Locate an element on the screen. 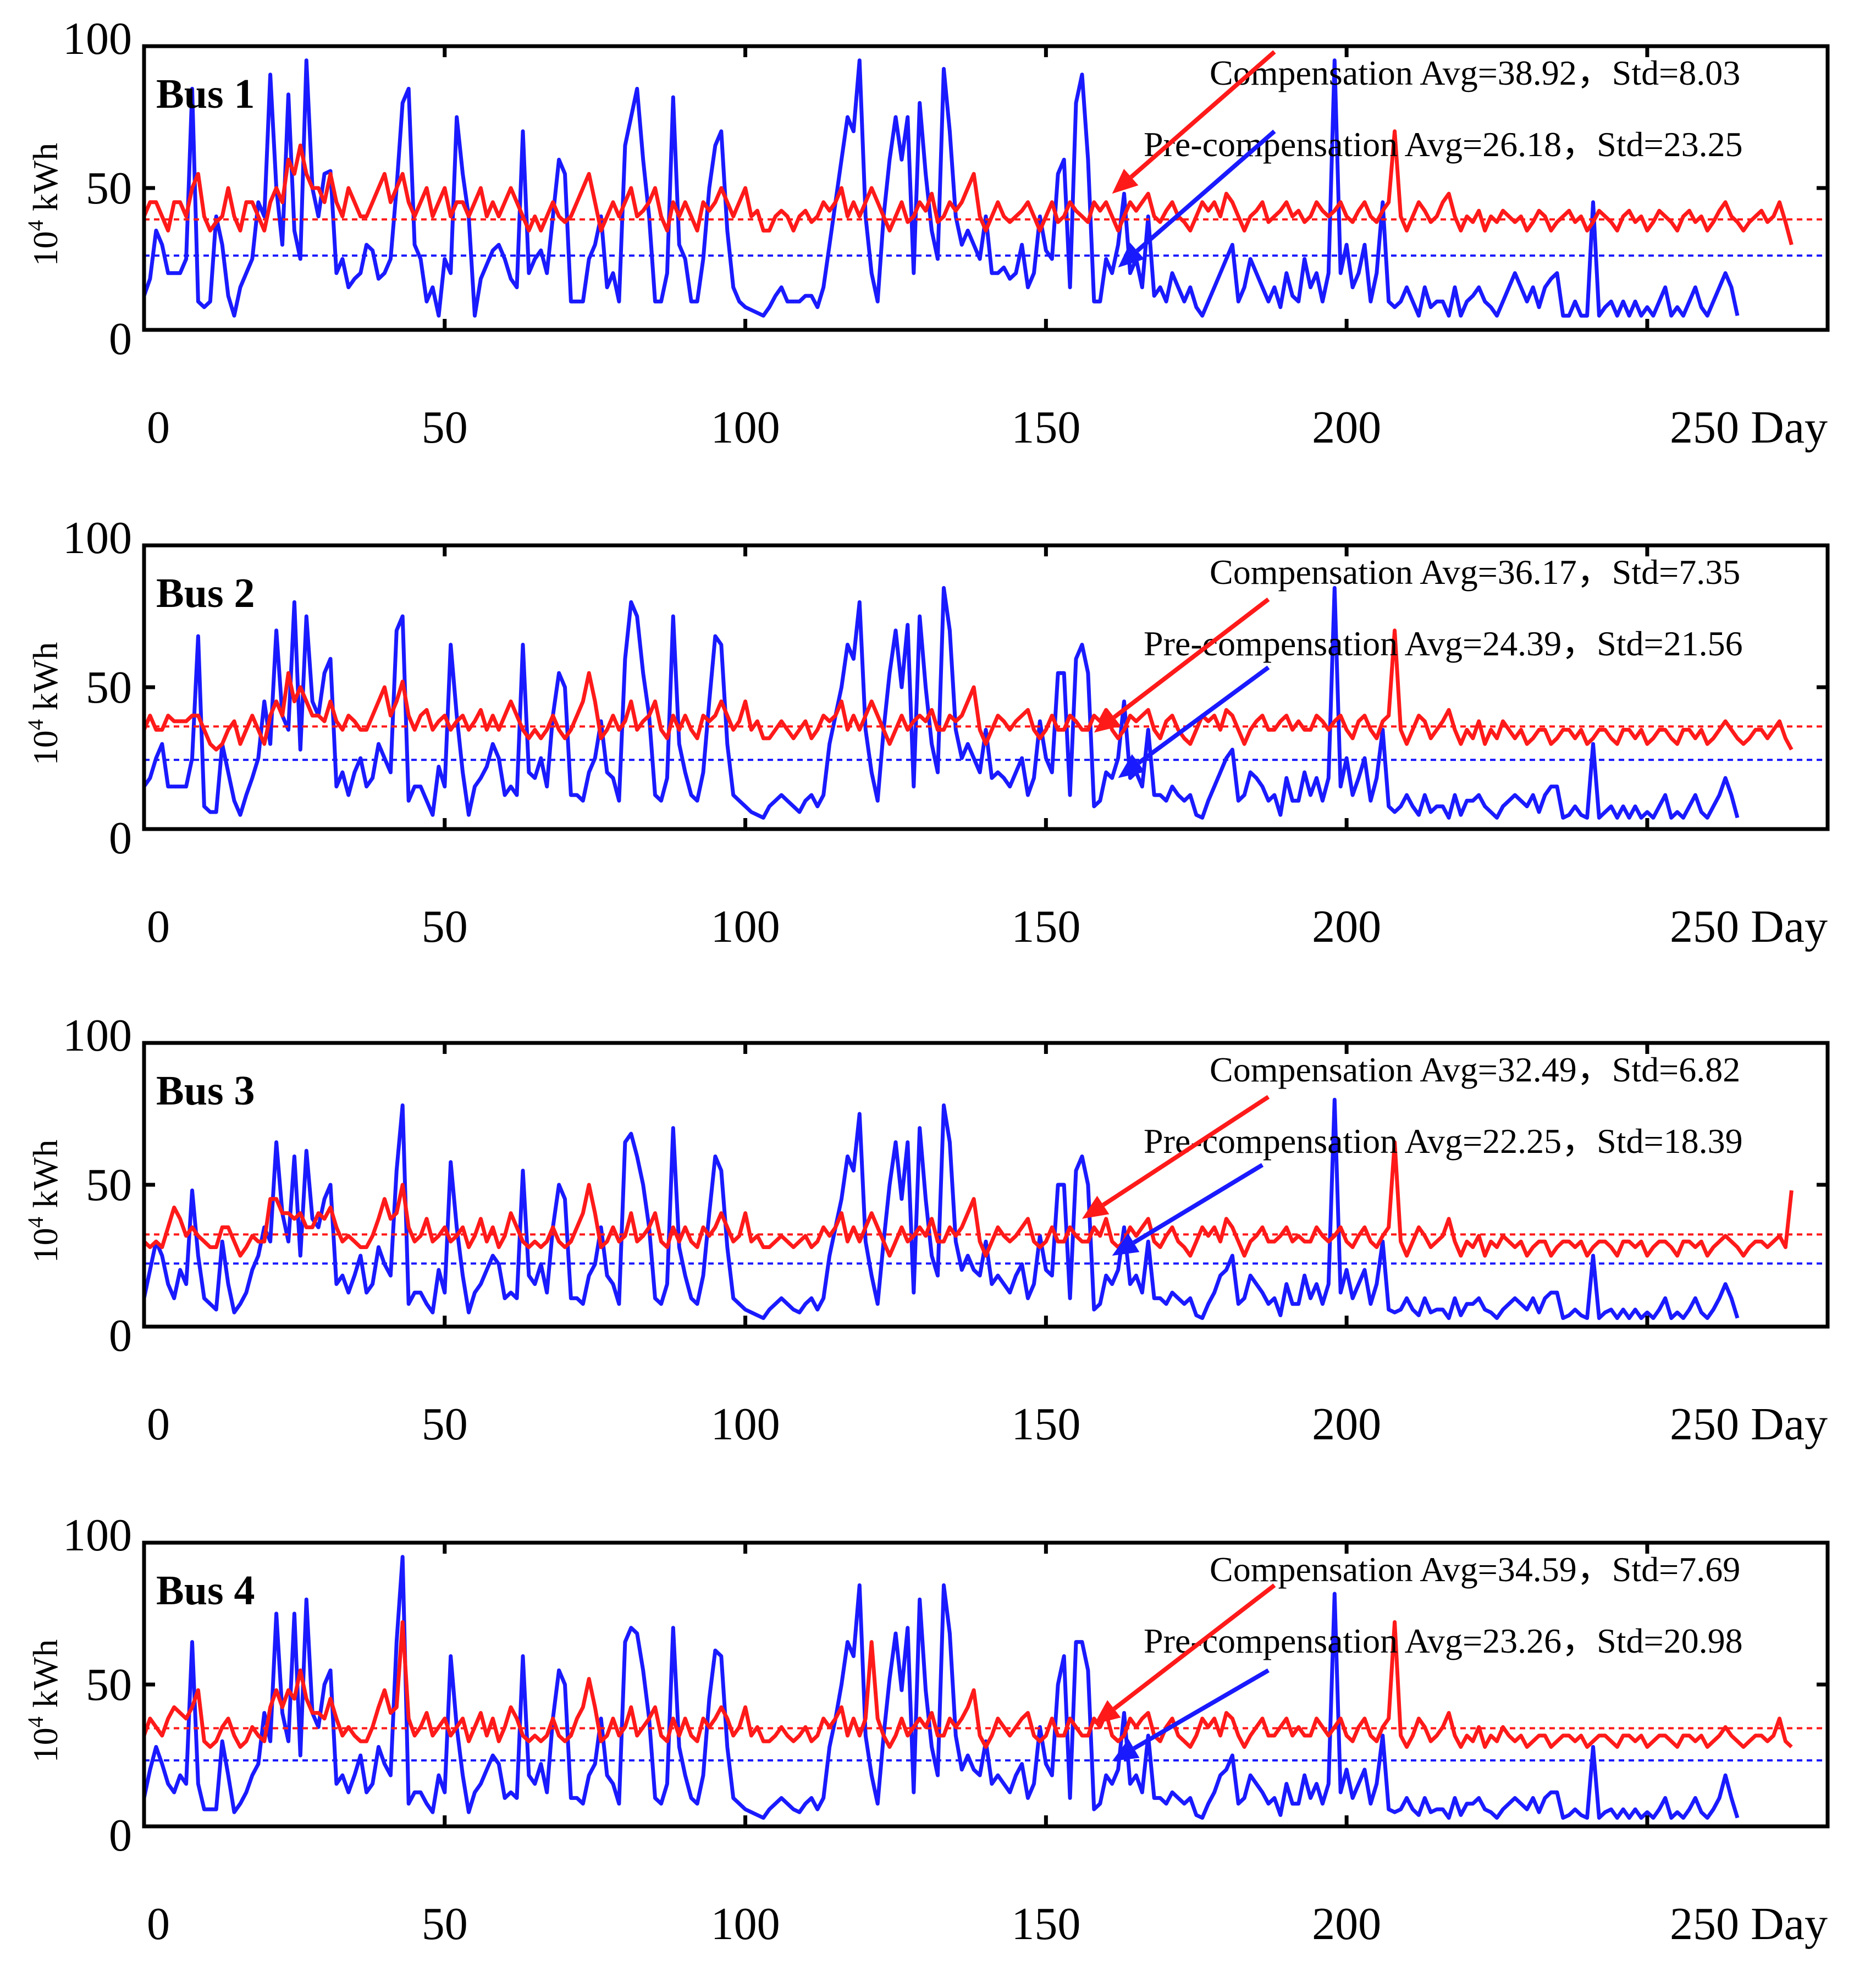 The height and width of the screenshot is (1988, 1865). bus-label: Bus 4 is located at coordinates (205, 1590).